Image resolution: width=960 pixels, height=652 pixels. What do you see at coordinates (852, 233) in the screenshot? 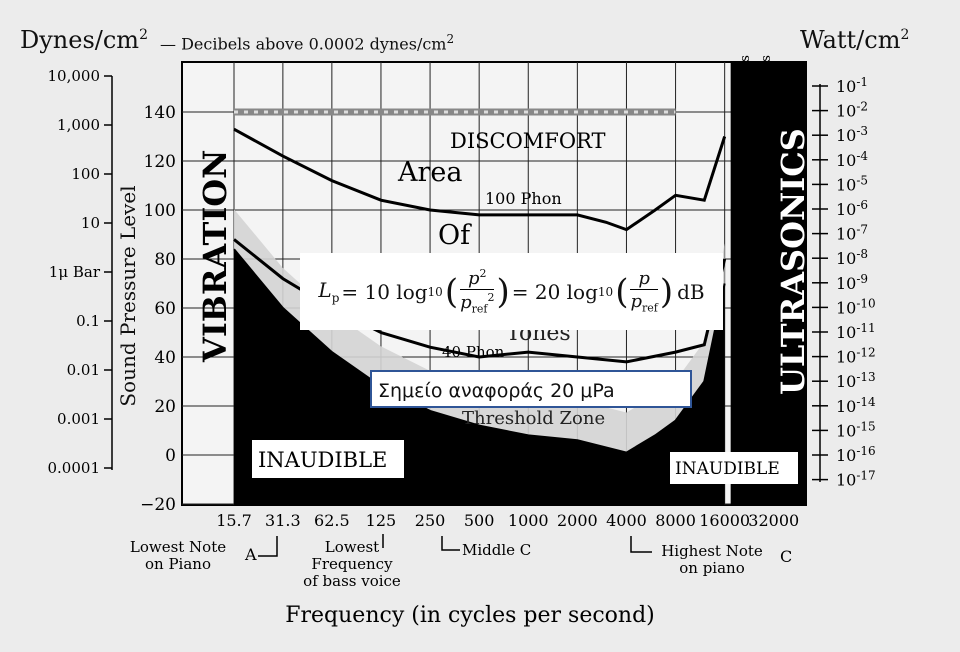
I see `right-axis-tick-label: 10⁻⁷` at bounding box center [852, 233].